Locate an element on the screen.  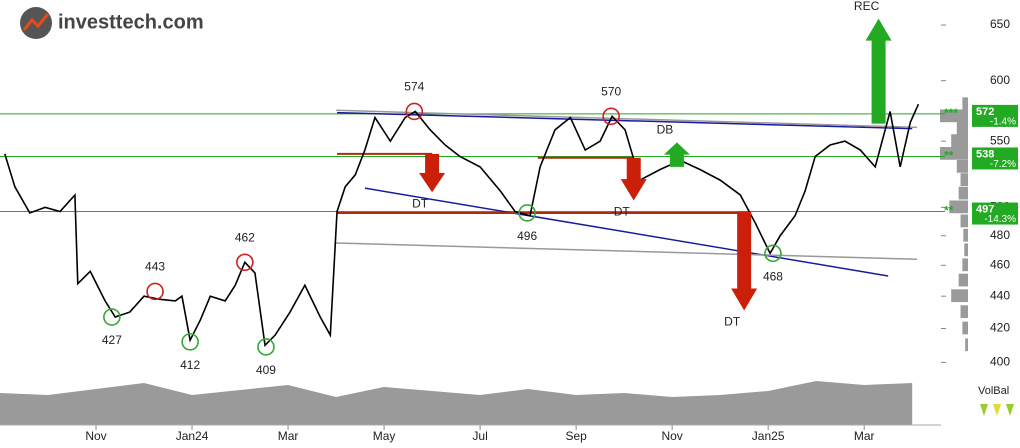
extreme-label: 570 is located at coordinates (611, 91).